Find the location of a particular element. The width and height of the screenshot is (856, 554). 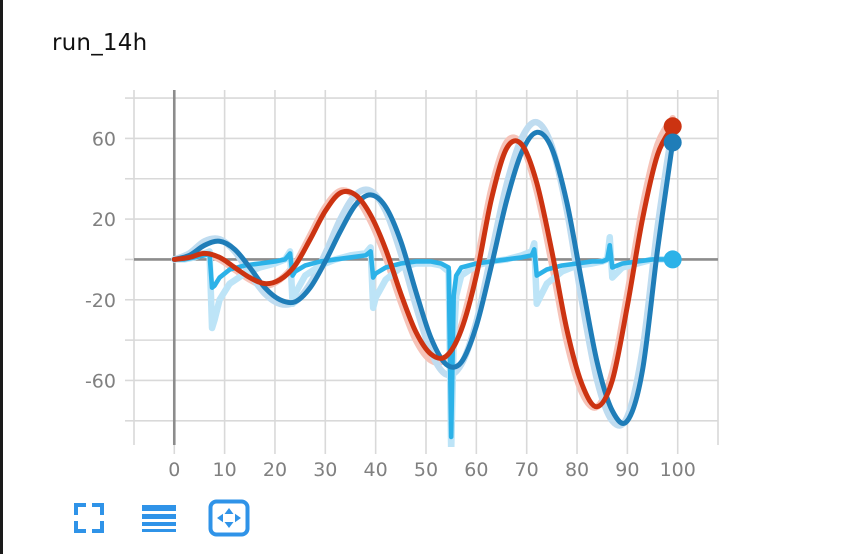

x-axis-tick-labels: 0 10 20 30 40 50 60 70 80 90 100 is located at coordinates (432, 463).